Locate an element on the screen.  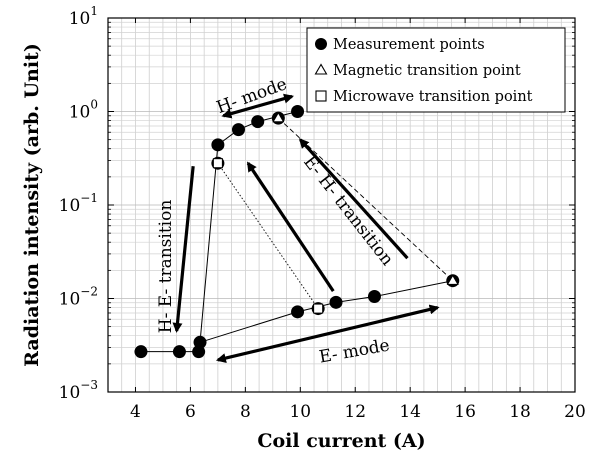
x-tick-label: 16 is located at coordinates (465, 412).